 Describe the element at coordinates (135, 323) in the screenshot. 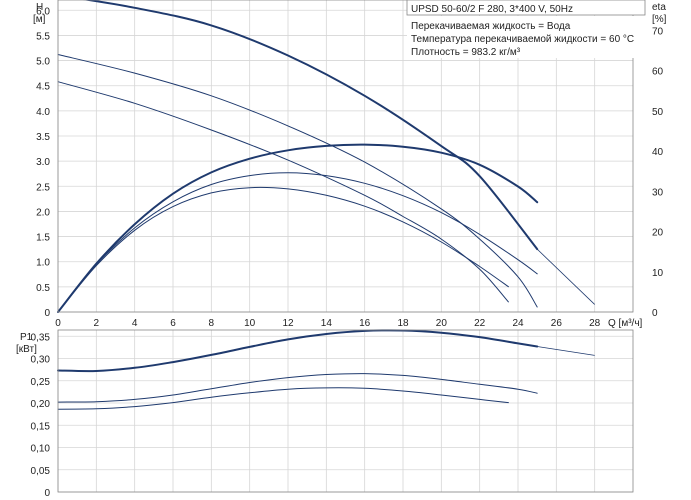

I see `x-tick-label: 4` at that location.